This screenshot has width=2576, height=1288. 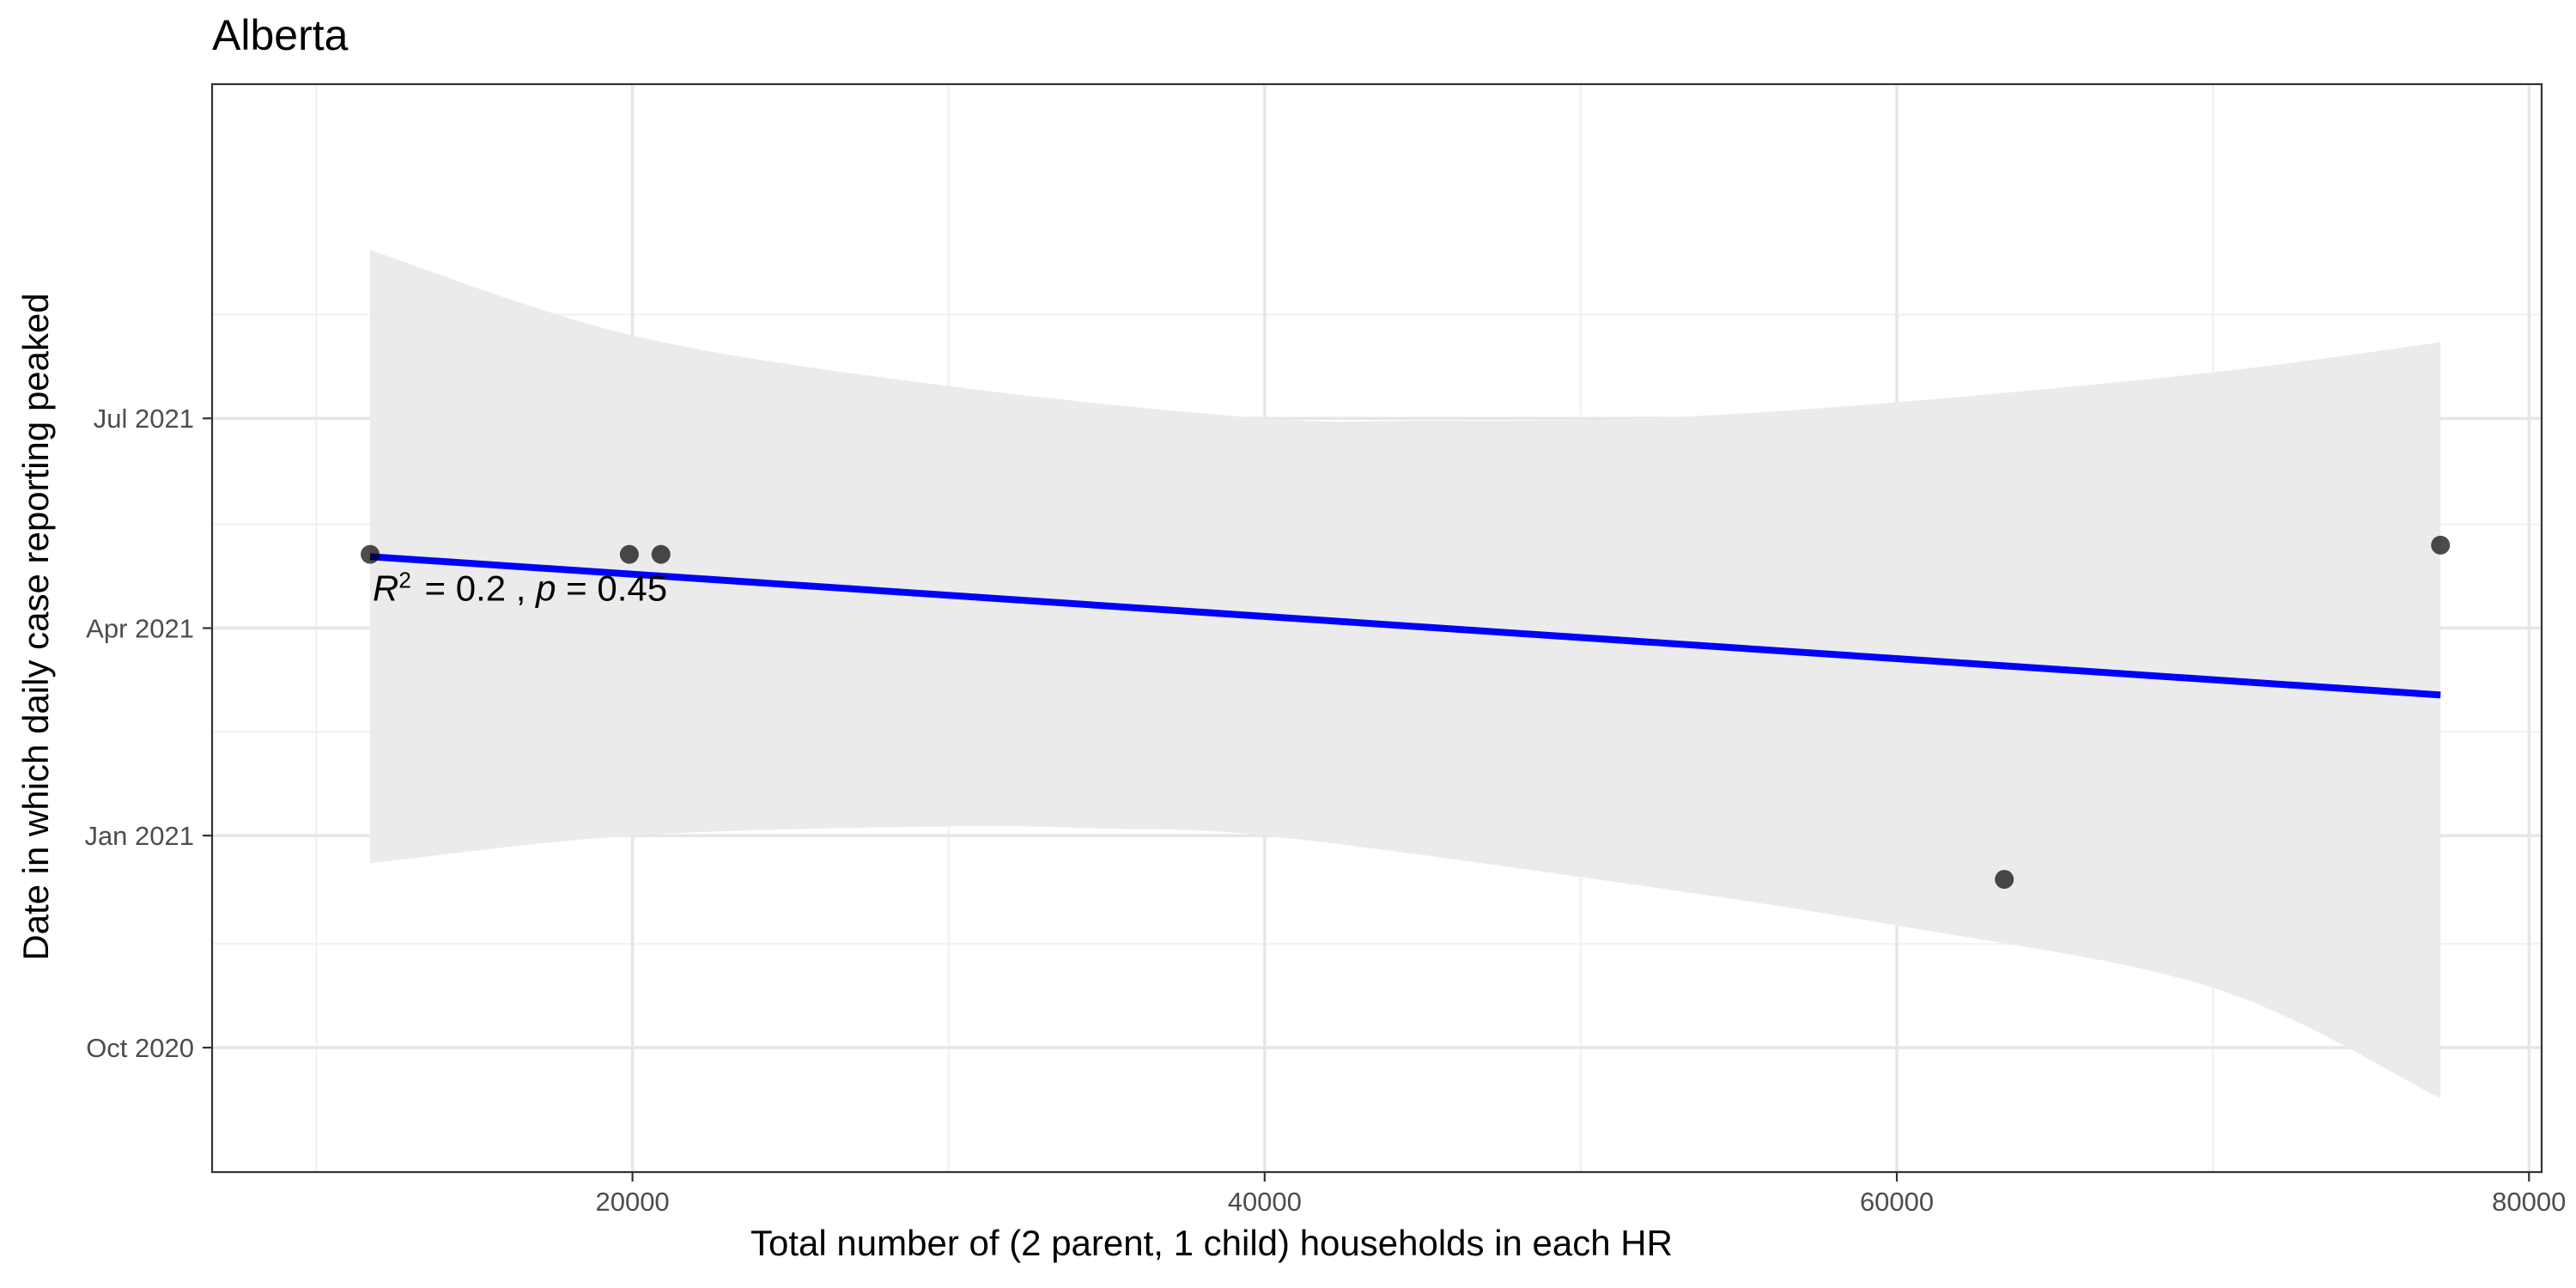 I want to click on chart-title: Alberta, so click(x=280, y=35).